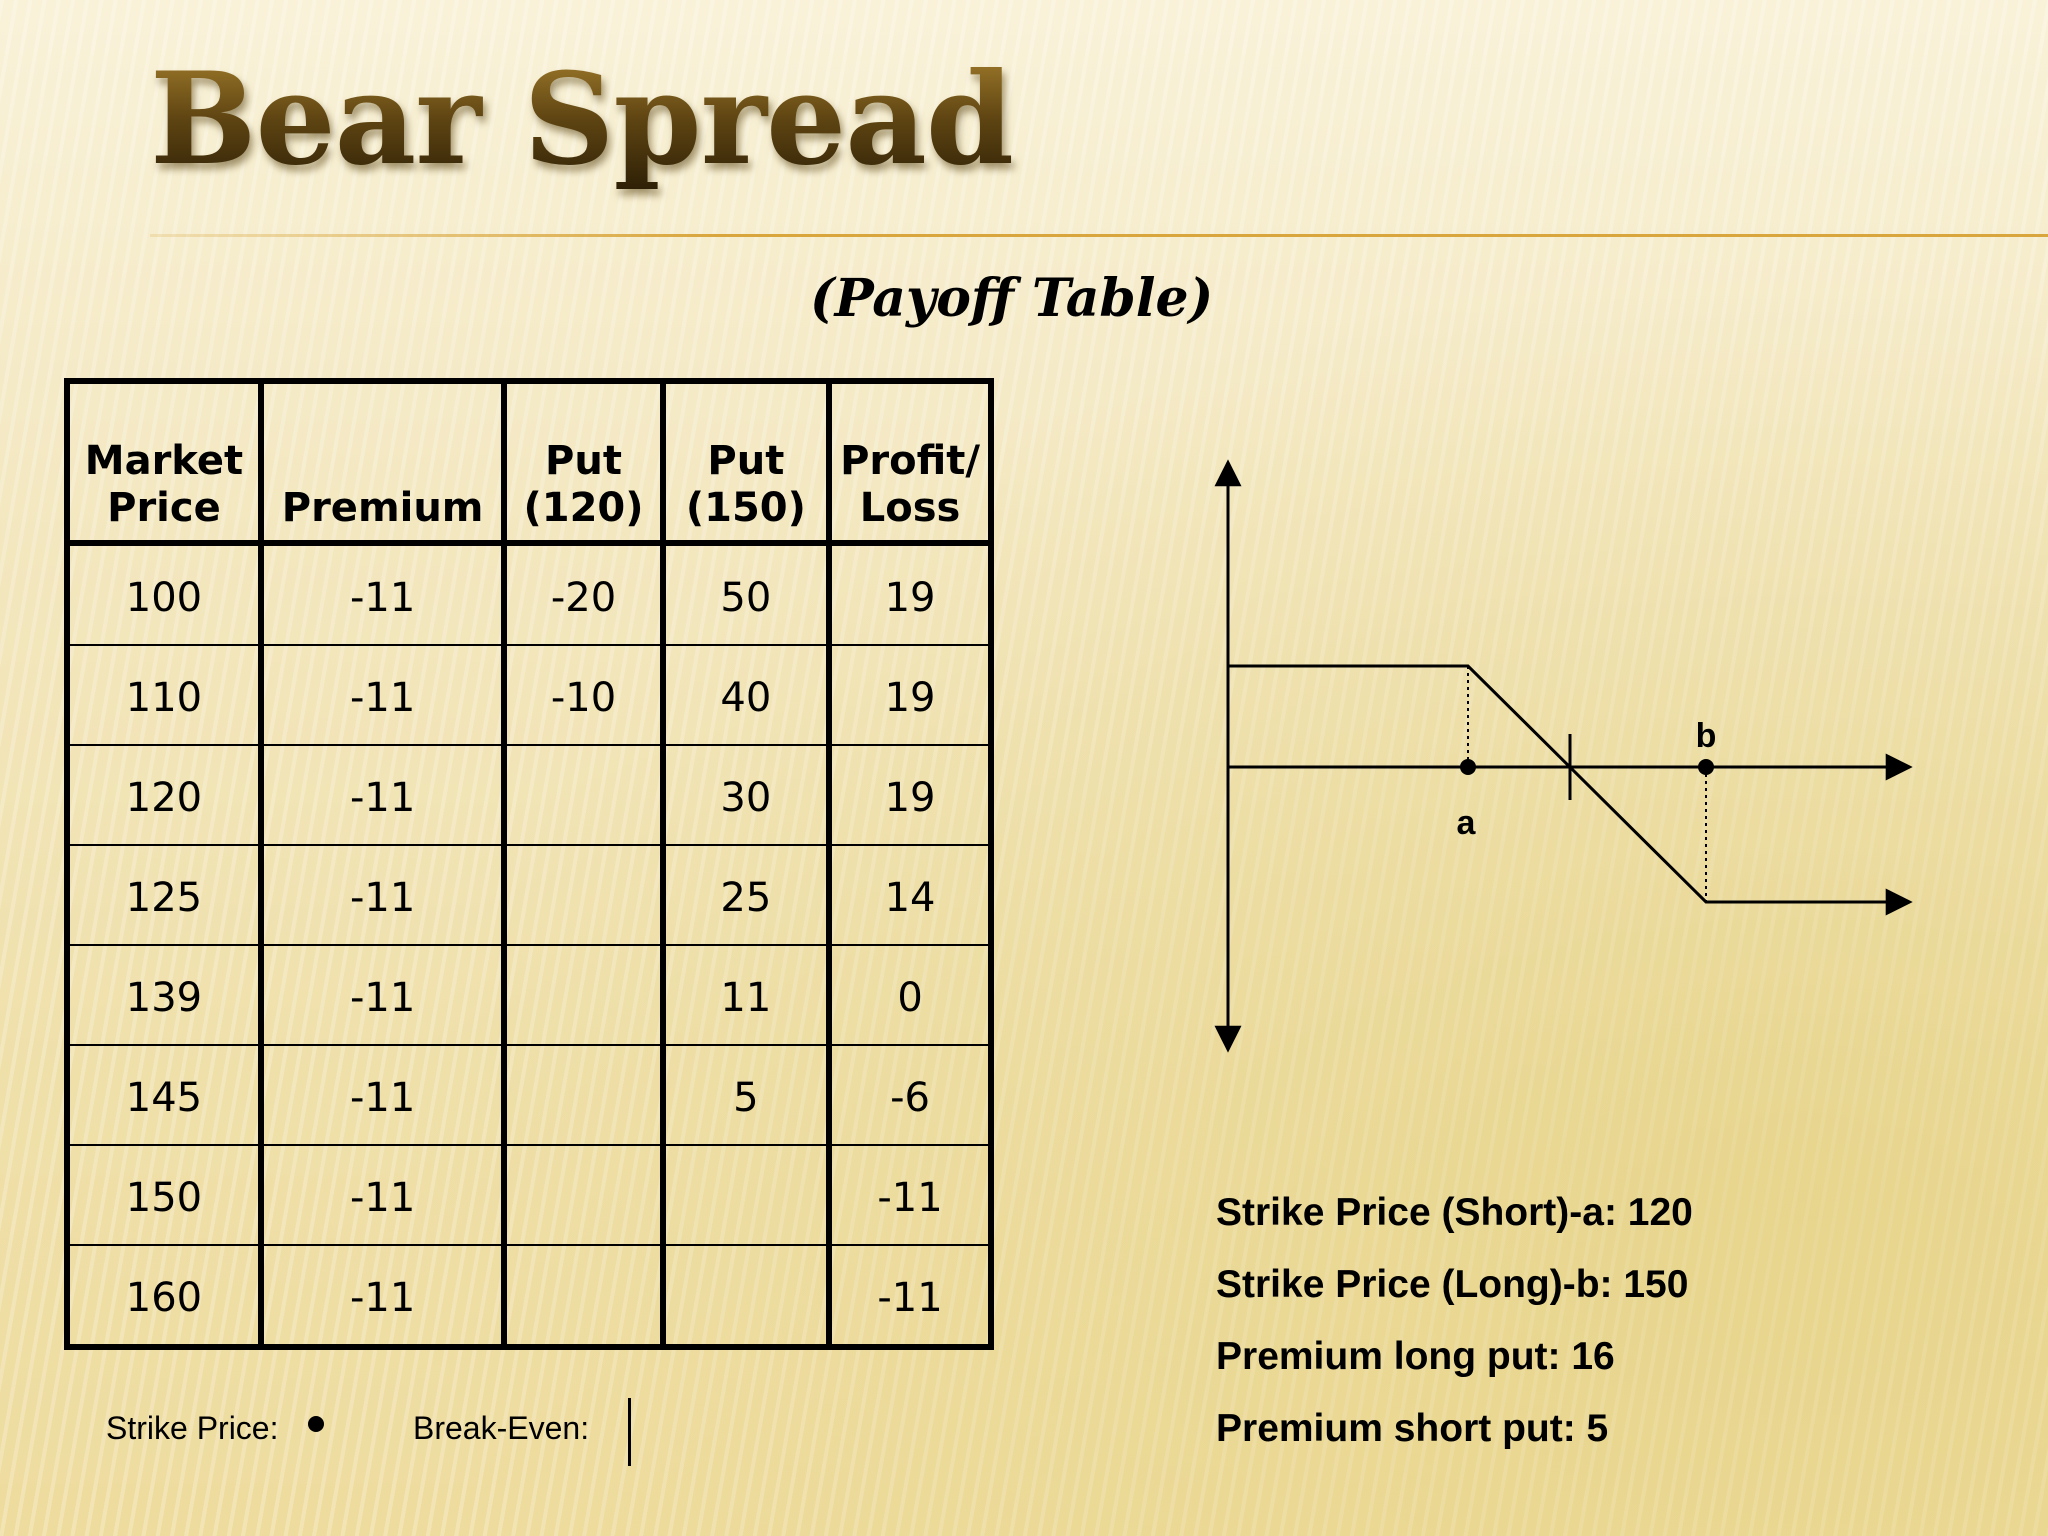 The height and width of the screenshot is (1536, 2048). I want to click on cell-market-price: 100, so click(164, 594).